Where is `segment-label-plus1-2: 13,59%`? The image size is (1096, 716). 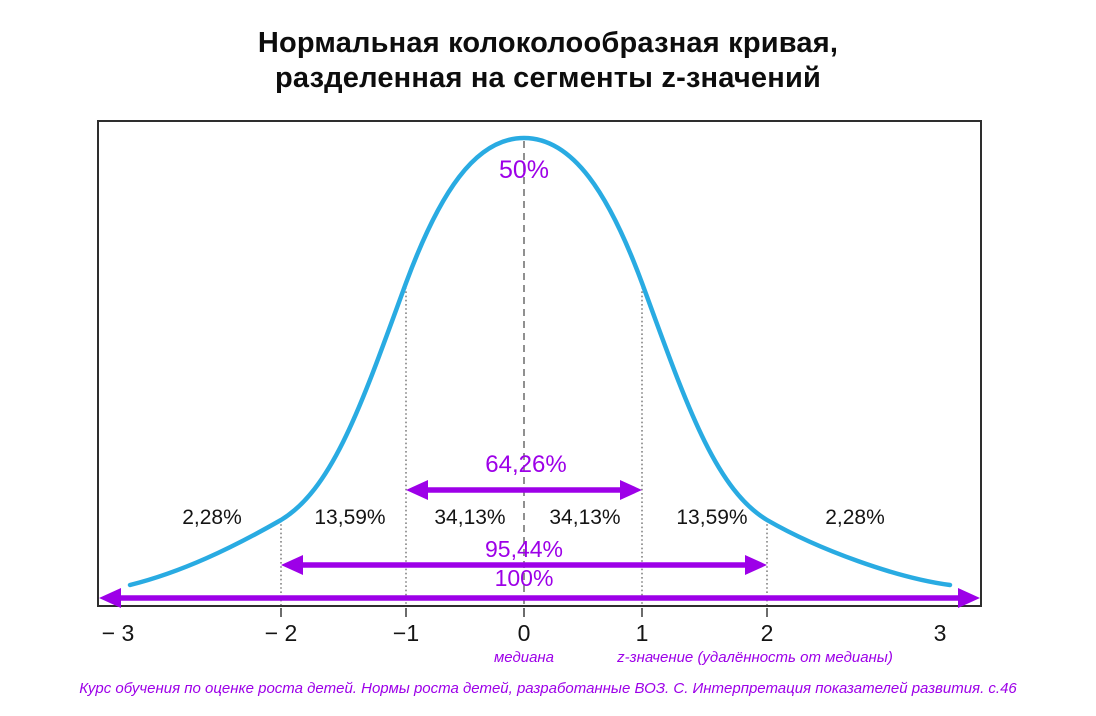
segment-label-plus1-2: 13,59% is located at coordinates (712, 517).